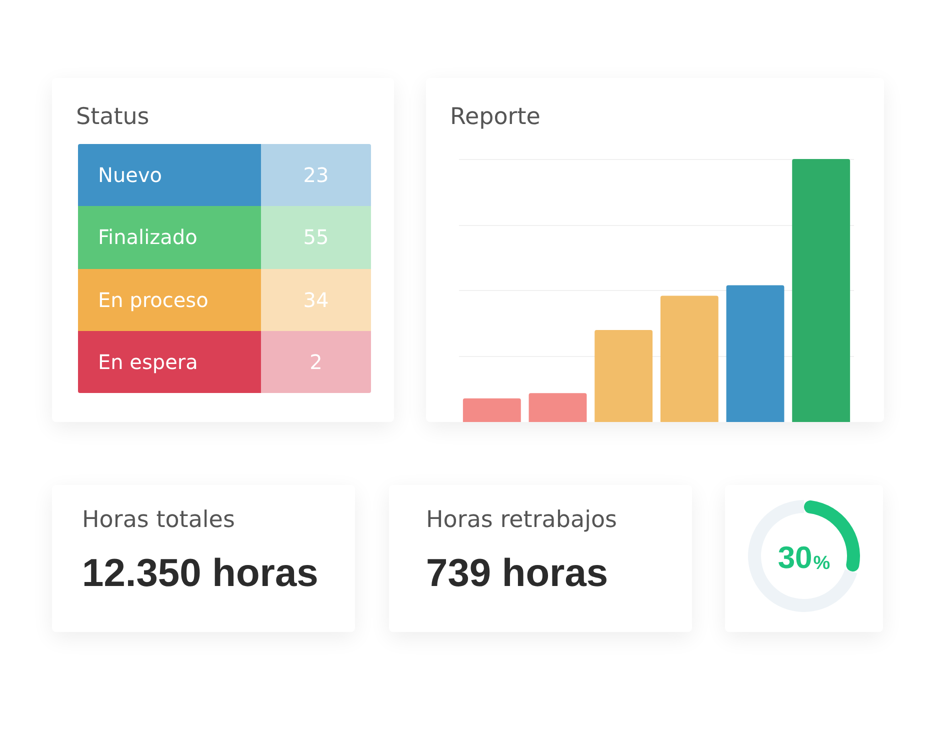 This screenshot has height=731, width=938. Describe the element at coordinates (148, 362) in the screenshot. I see `category-label: En espera` at that location.